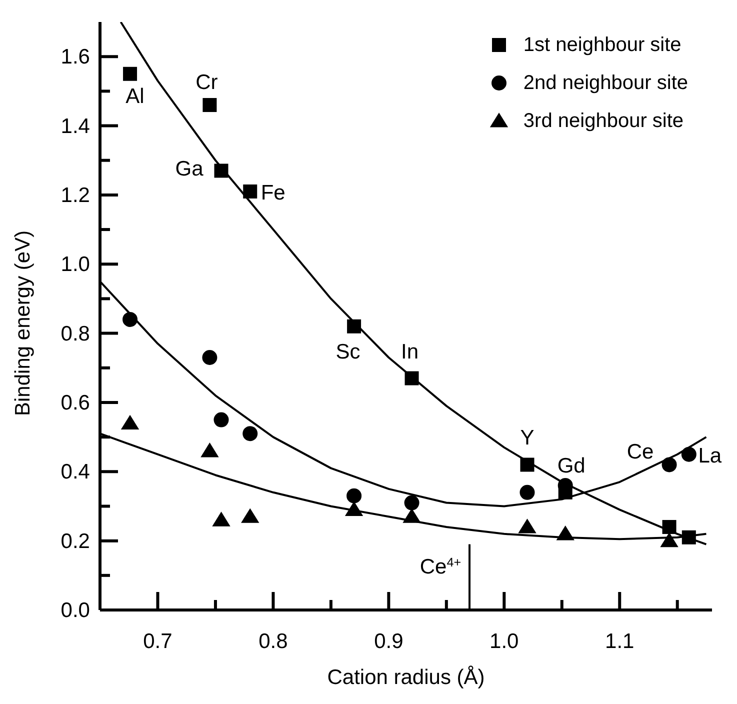 Image resolution: width=737 pixels, height=704 pixels. Describe the element at coordinates (135, 96) in the screenshot. I see `annotation: Al` at that location.